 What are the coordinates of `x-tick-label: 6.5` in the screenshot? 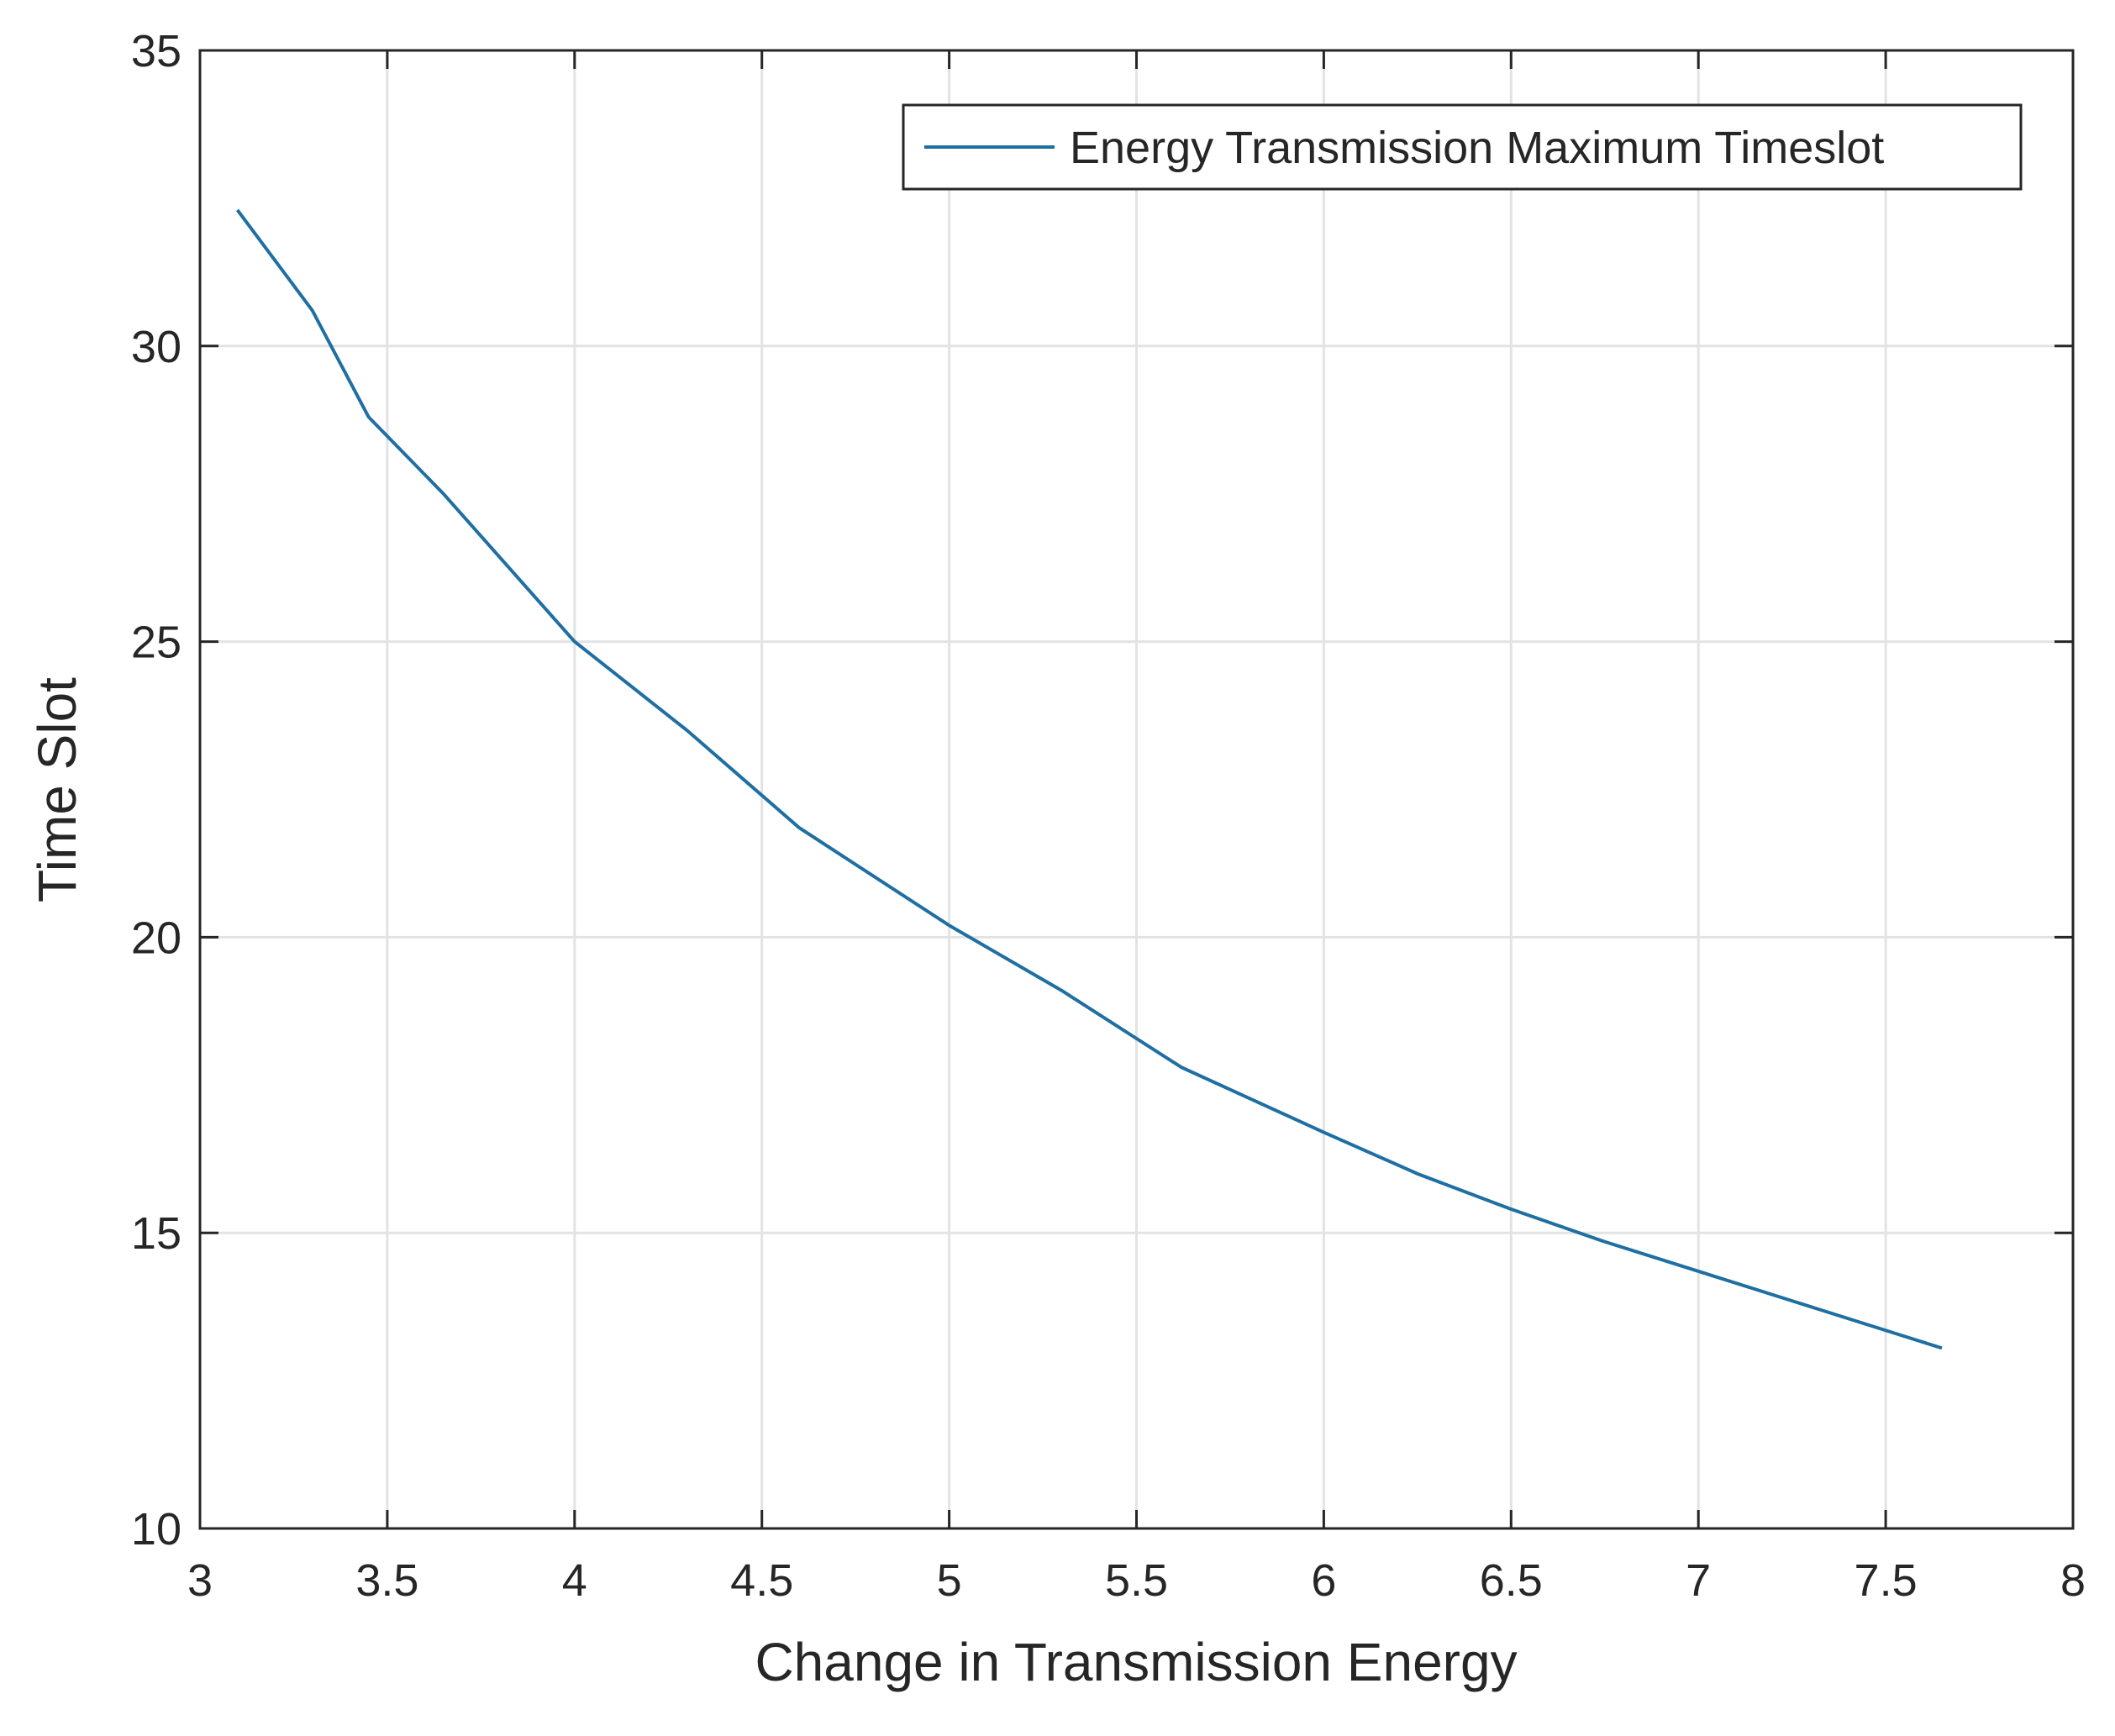 It's located at (1511, 1580).